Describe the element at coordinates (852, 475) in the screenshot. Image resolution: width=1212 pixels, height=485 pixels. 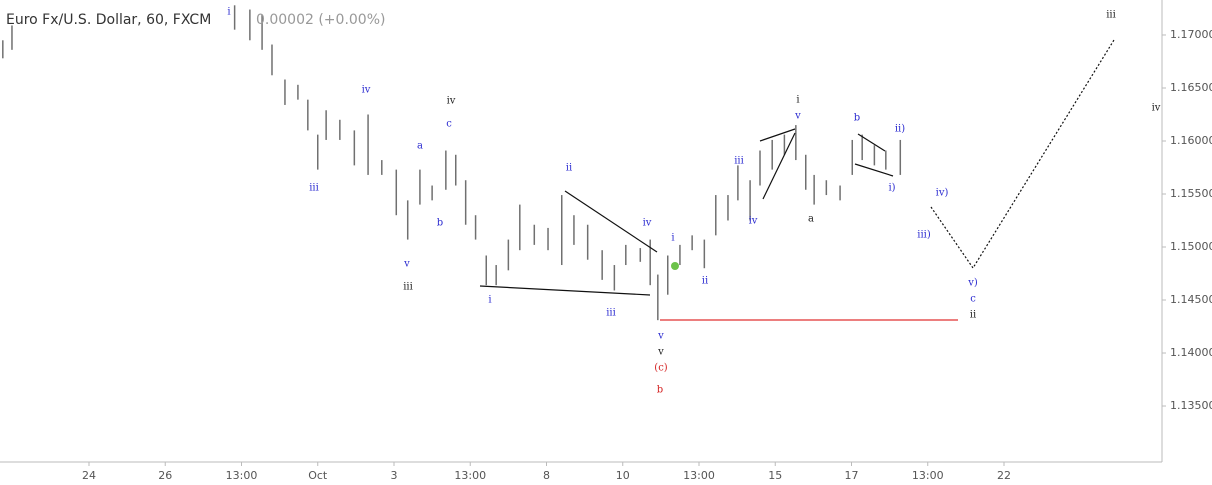
I see `x-tick-label: 17` at that location.